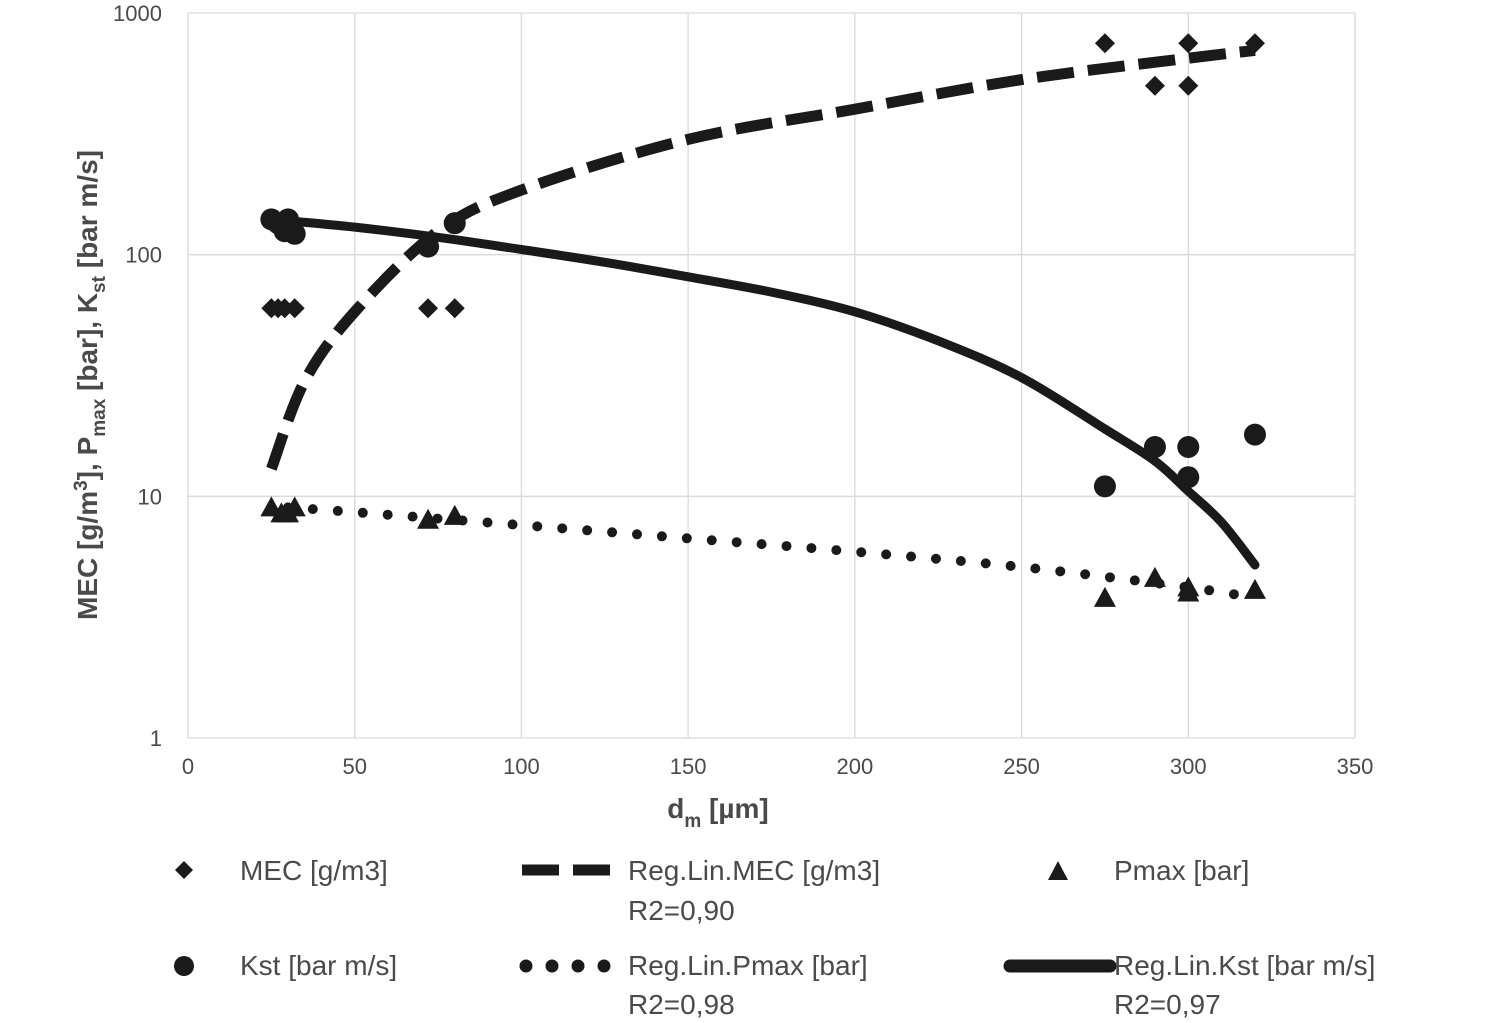  What do you see at coordinates (1021, 766) in the screenshot?
I see `x-tick-label: 250` at bounding box center [1021, 766].